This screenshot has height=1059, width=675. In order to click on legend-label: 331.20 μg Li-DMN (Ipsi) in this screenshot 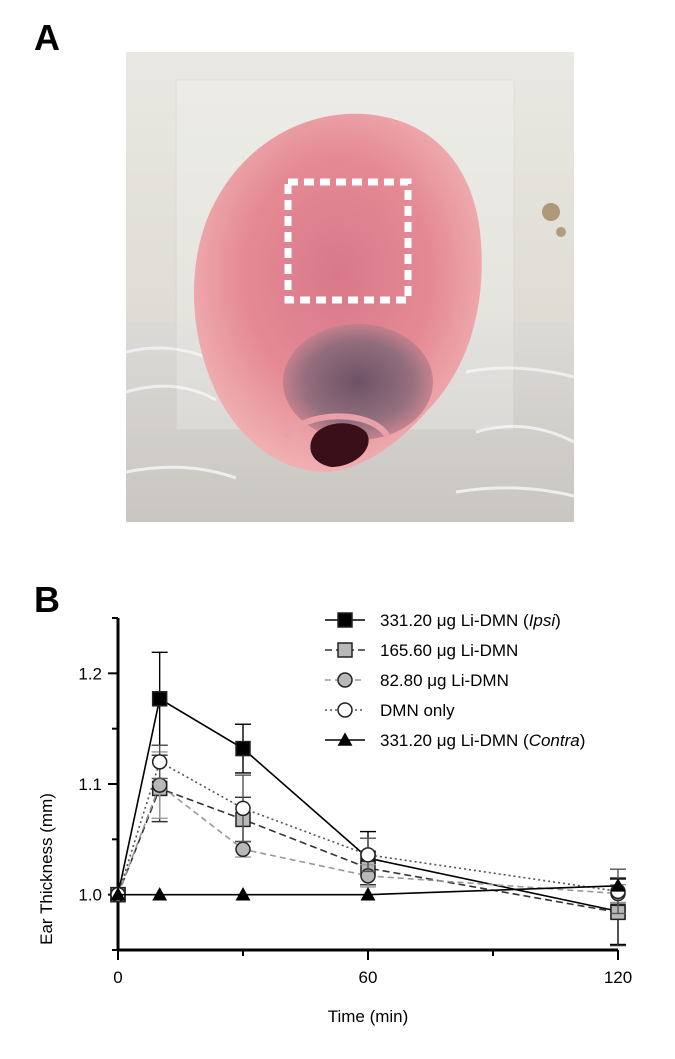, I will do `click(470, 620)`.